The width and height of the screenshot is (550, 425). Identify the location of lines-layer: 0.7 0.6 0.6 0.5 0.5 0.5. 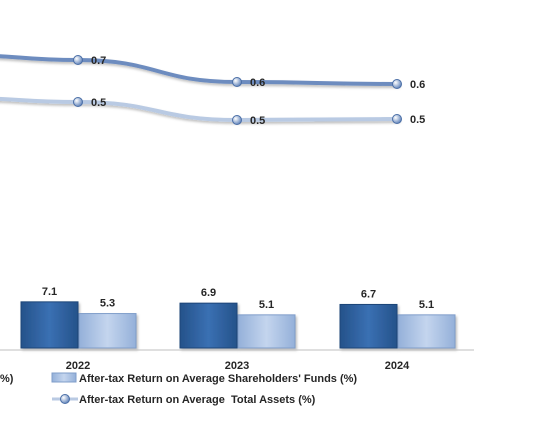
(212, 90).